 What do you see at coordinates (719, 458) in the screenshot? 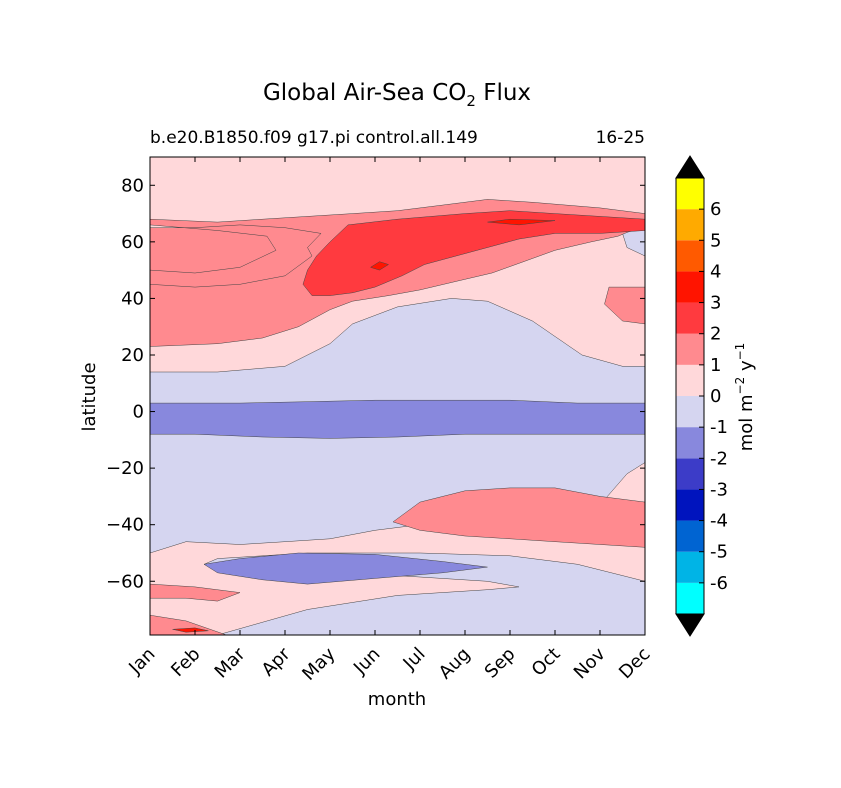
I see `colorbar-tick-label: -2` at bounding box center [719, 458].